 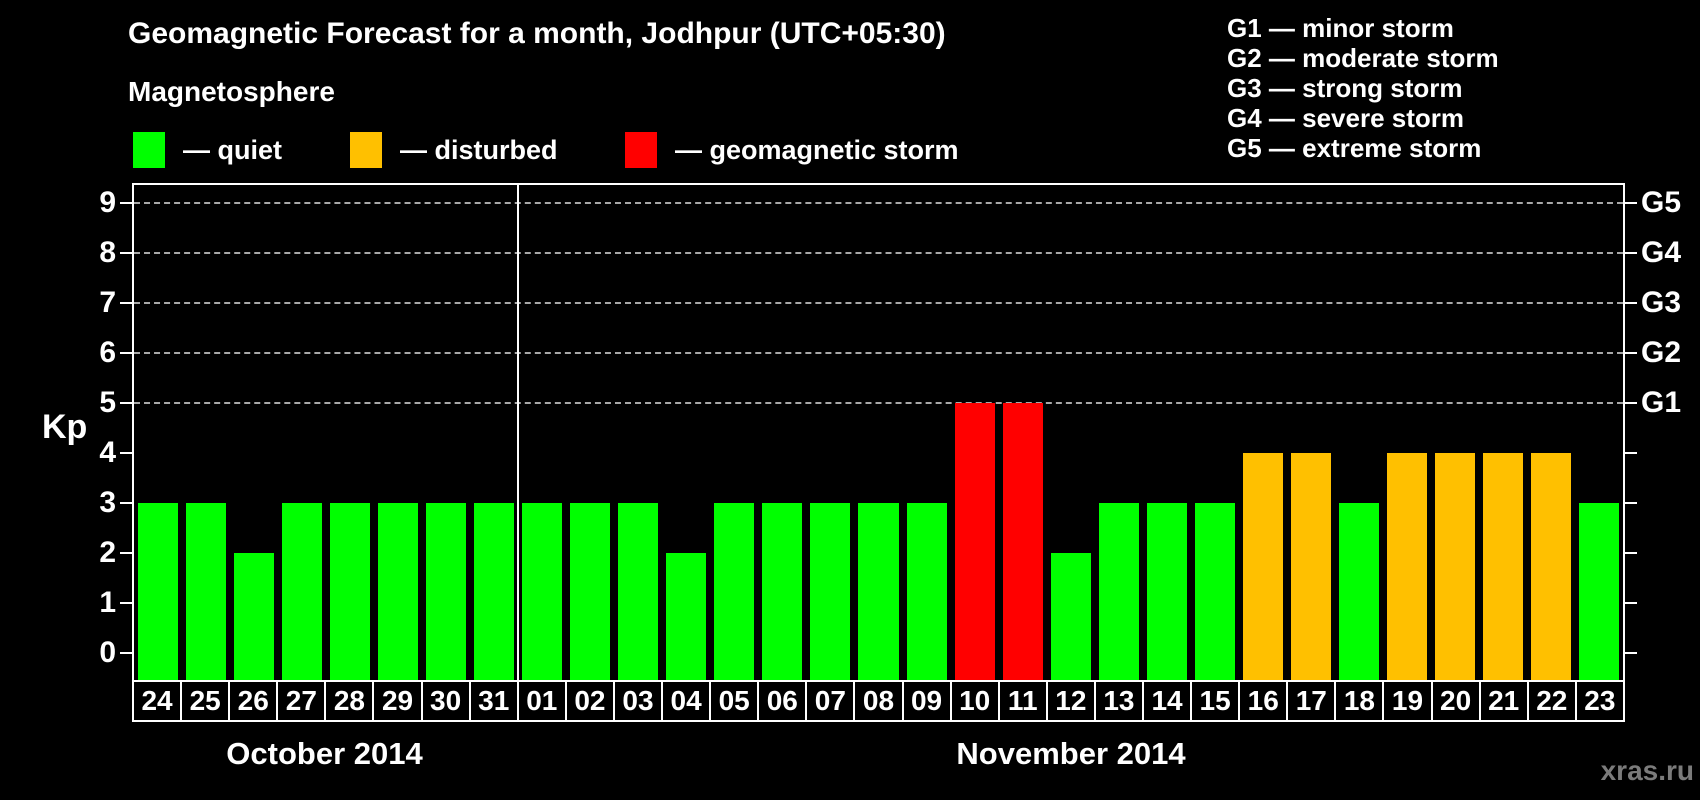 I want to click on day-cell-01: 01, so click(x=541, y=701).